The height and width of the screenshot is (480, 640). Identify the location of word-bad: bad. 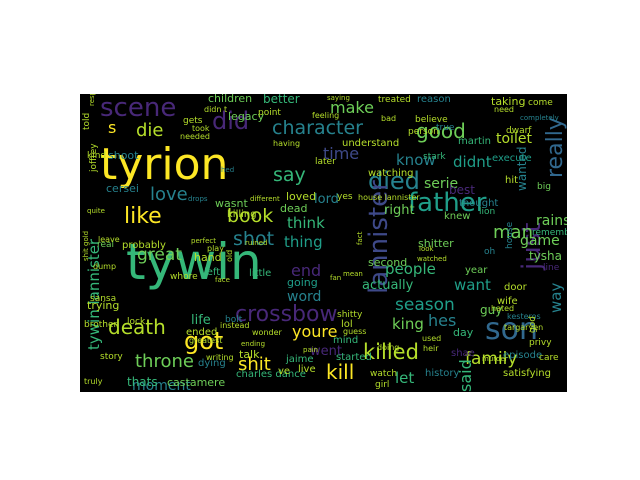
(388, 118).